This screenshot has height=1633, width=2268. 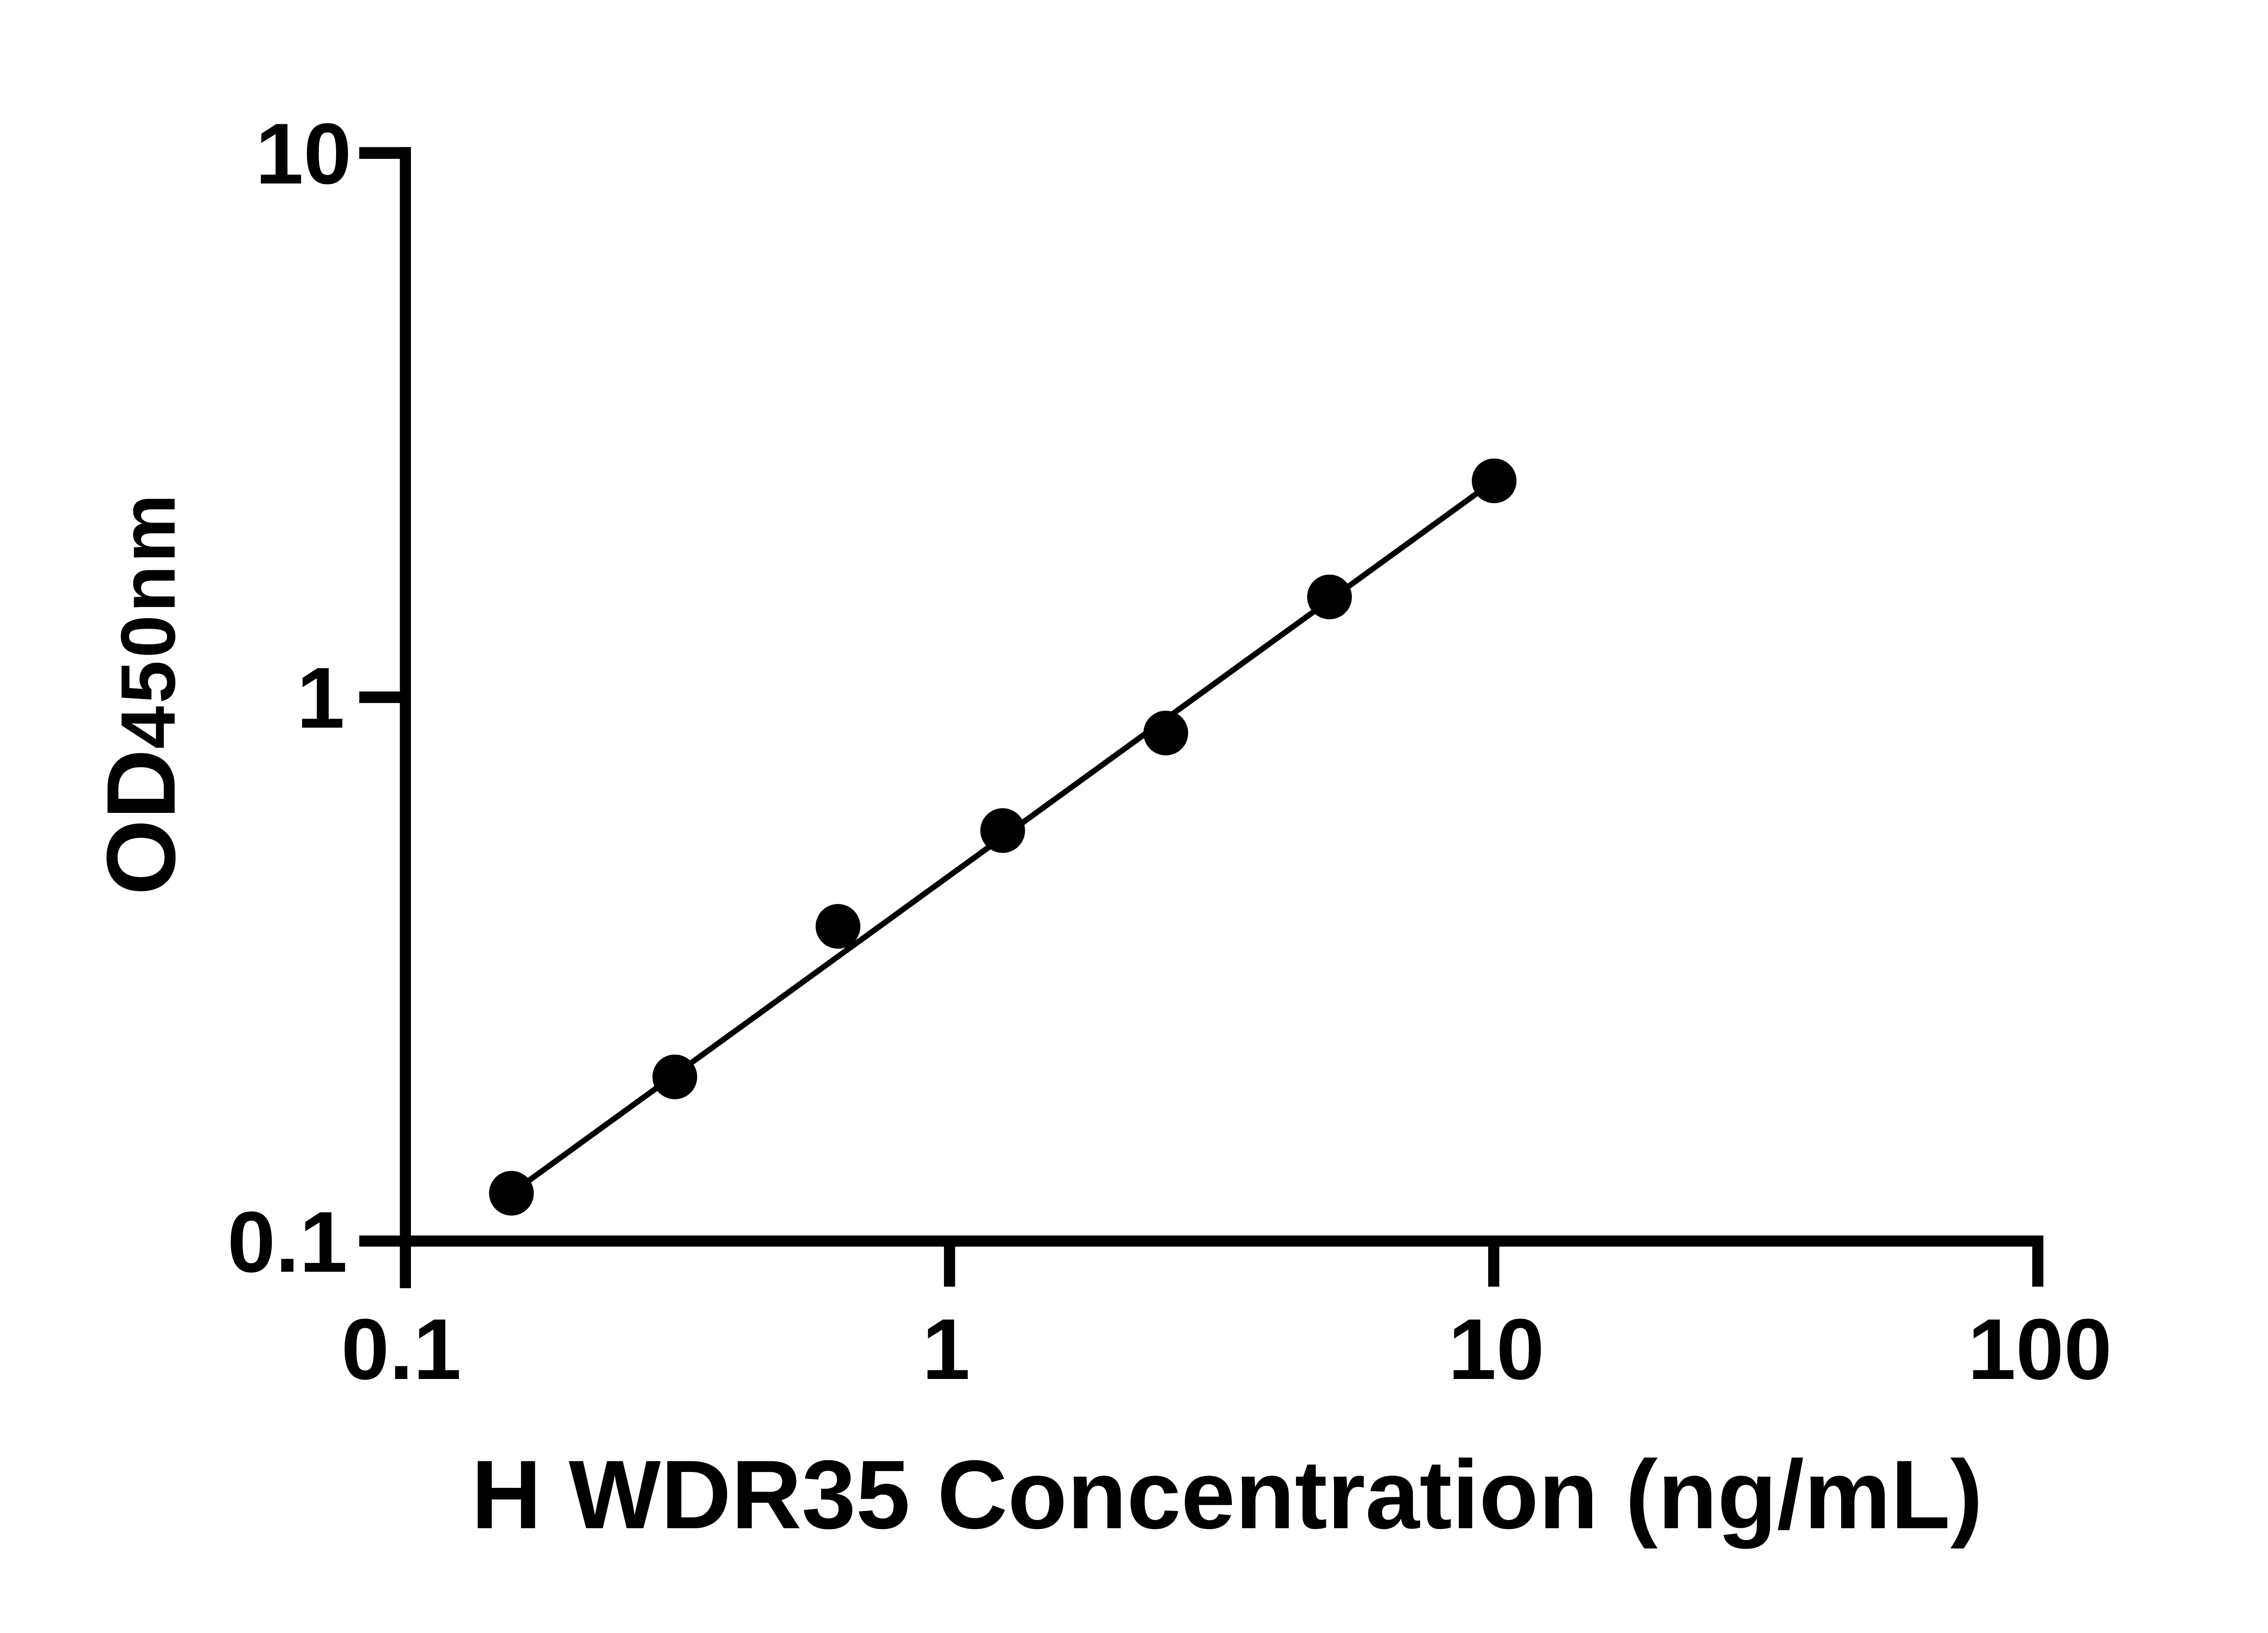 What do you see at coordinates (1227, 1494) in the screenshot?
I see `svg-text: H WDR35 Concentration (ng/mL)` at bounding box center [1227, 1494].